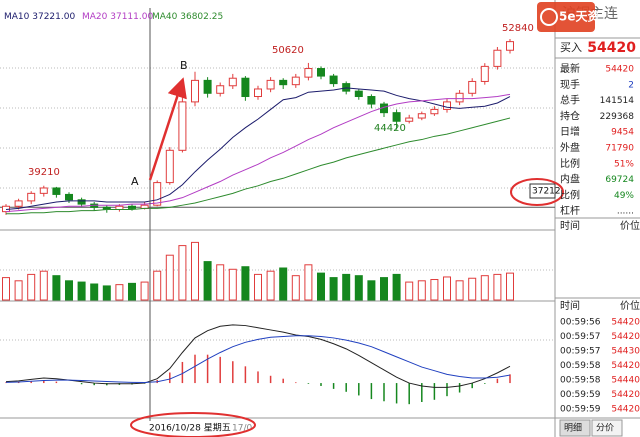  Describe the element at coordinates (619, 180) in the screenshot. I see `stat-value: 69724` at that location.